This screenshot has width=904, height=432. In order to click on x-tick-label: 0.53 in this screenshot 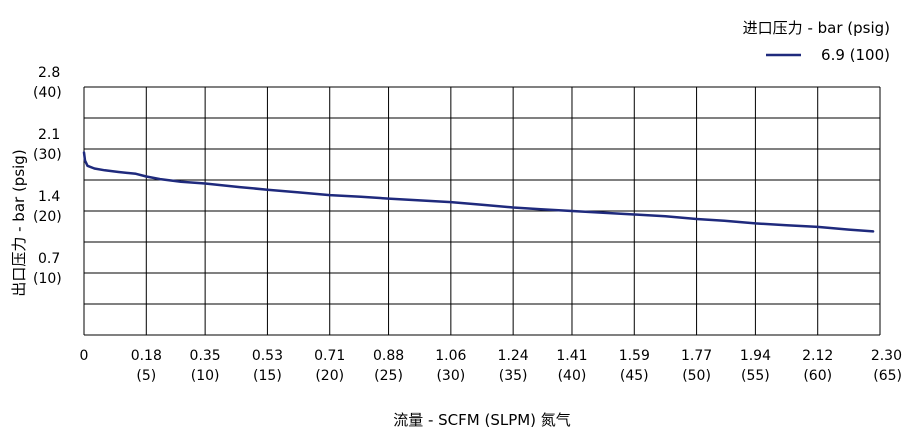, I will do `click(267, 356)`.